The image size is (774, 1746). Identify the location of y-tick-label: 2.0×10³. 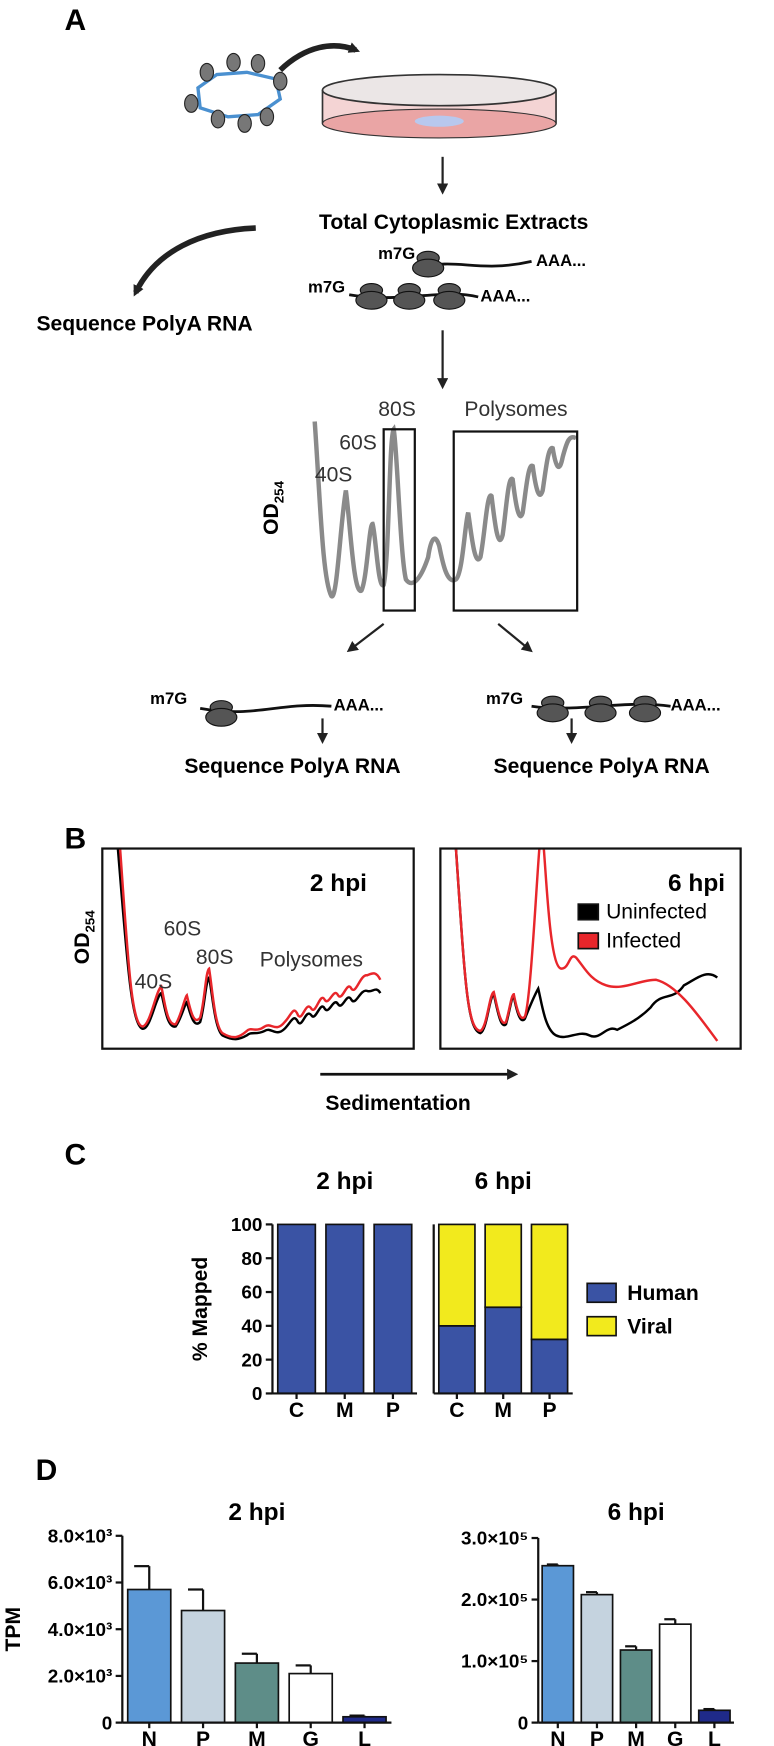
(80, 1677).